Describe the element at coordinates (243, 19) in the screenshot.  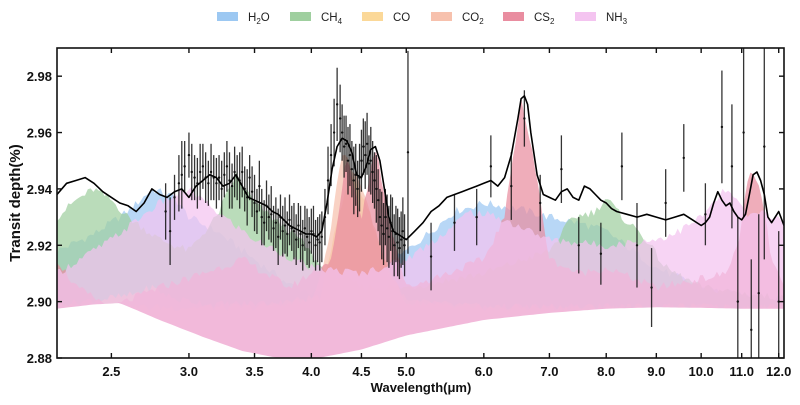
I see `legend-item-h2o: H2O` at that location.